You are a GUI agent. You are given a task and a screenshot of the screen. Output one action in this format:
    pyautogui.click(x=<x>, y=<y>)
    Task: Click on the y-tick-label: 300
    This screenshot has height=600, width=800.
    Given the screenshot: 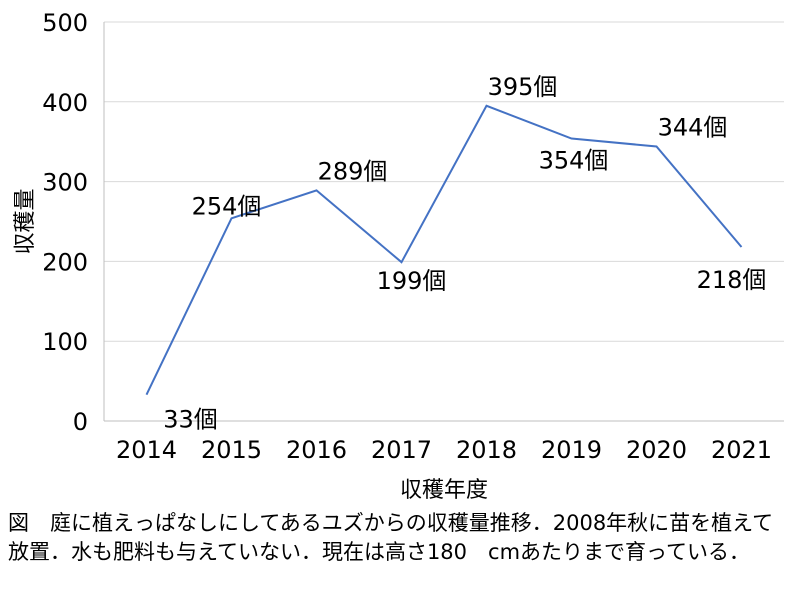 What is the action you would take?
    pyautogui.click(x=65, y=183)
    